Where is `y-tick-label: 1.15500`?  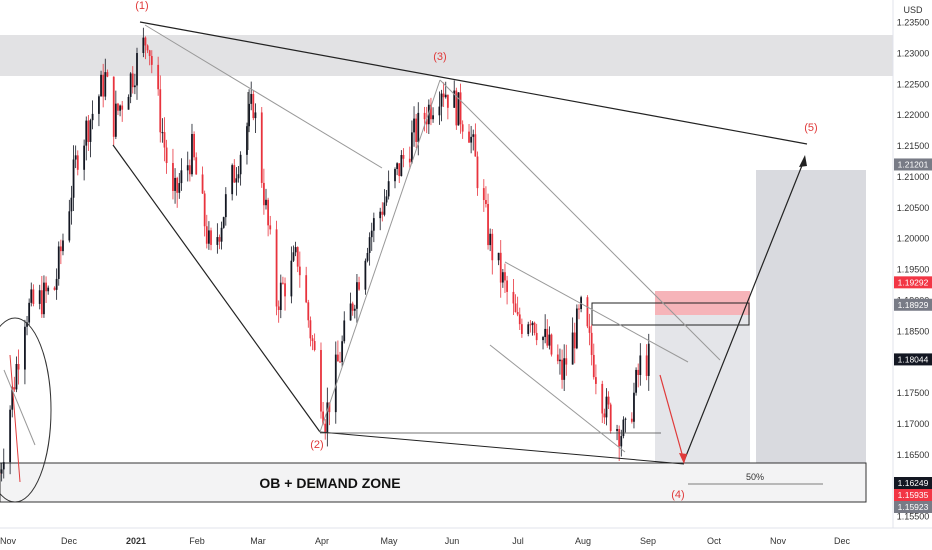
y-tick-label: 1.15500 is located at coordinates (913, 517).